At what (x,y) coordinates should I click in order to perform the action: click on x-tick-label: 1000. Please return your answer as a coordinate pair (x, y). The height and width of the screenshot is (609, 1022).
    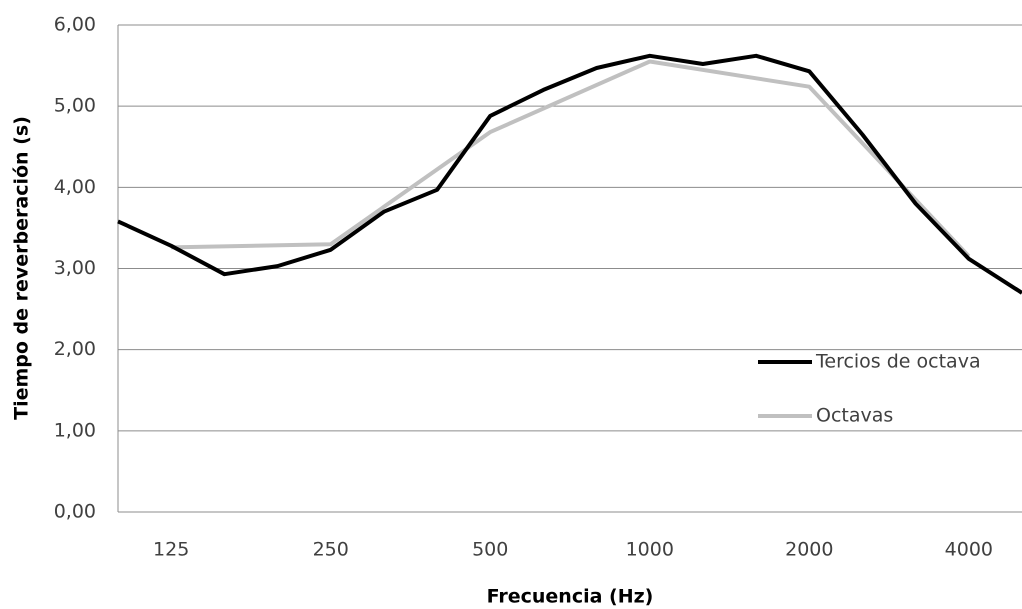
    Looking at the image, I should click on (650, 550).